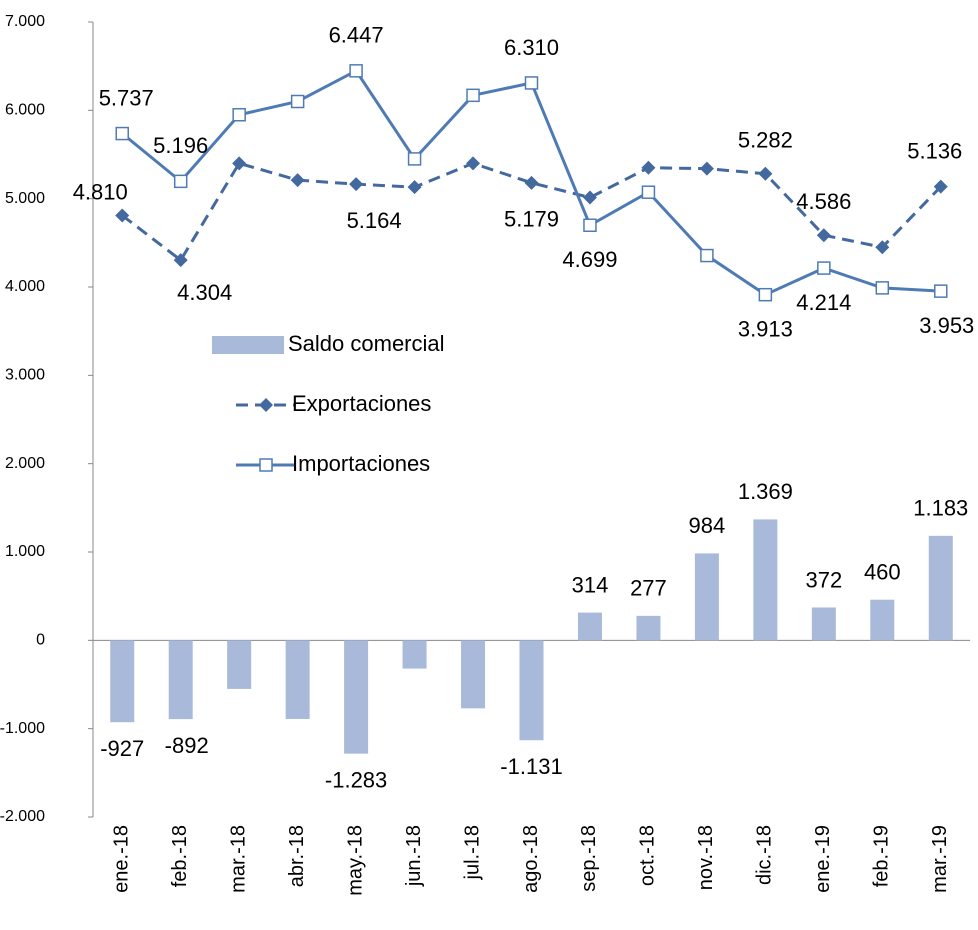  What do you see at coordinates (882, 572) in the screenshot?
I see `data-label: 460` at bounding box center [882, 572].